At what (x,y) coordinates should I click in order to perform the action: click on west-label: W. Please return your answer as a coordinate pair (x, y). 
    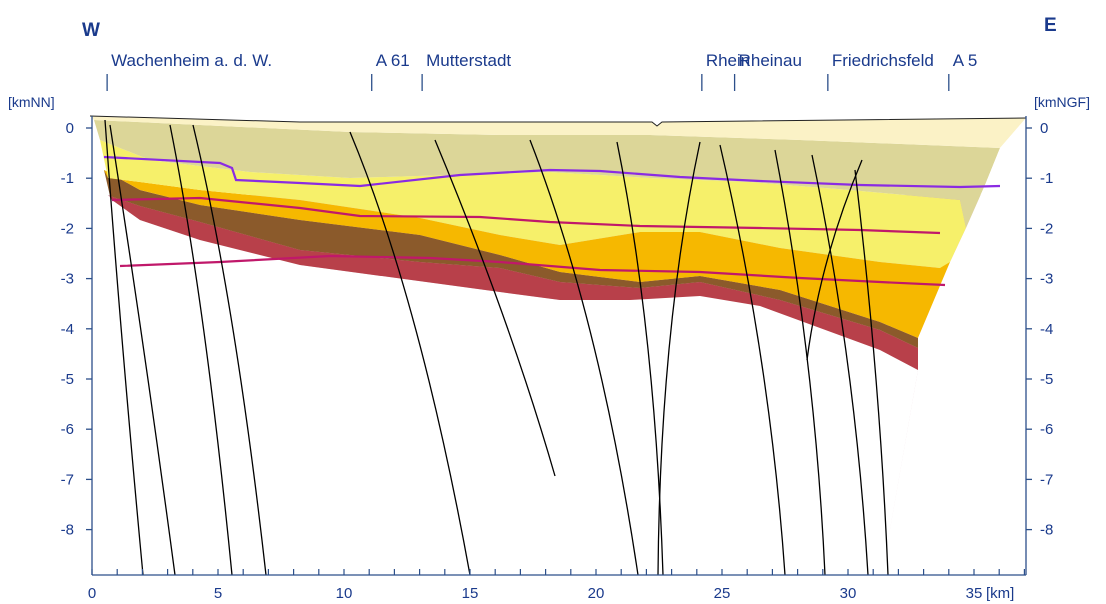
    Looking at the image, I should click on (91, 30).